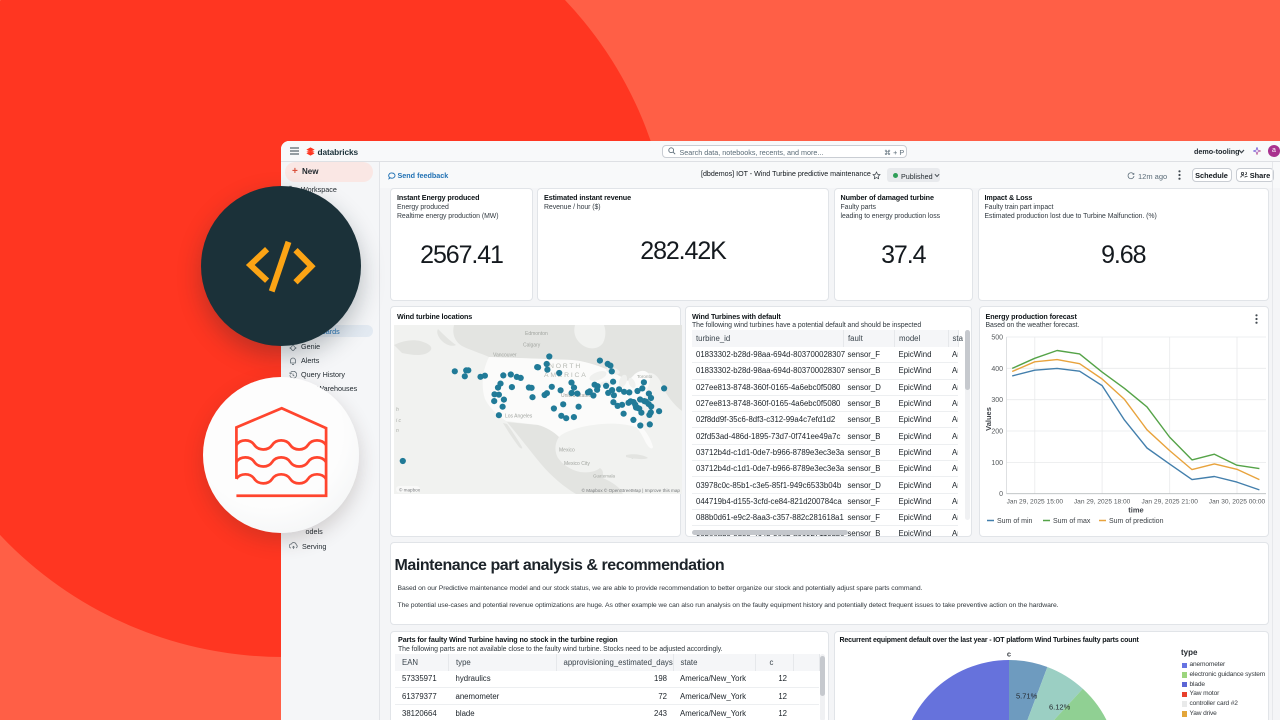 The width and height of the screenshot is (1280, 720). What do you see at coordinates (997, 431) in the screenshot?
I see `svg-text: 200` at bounding box center [997, 431].